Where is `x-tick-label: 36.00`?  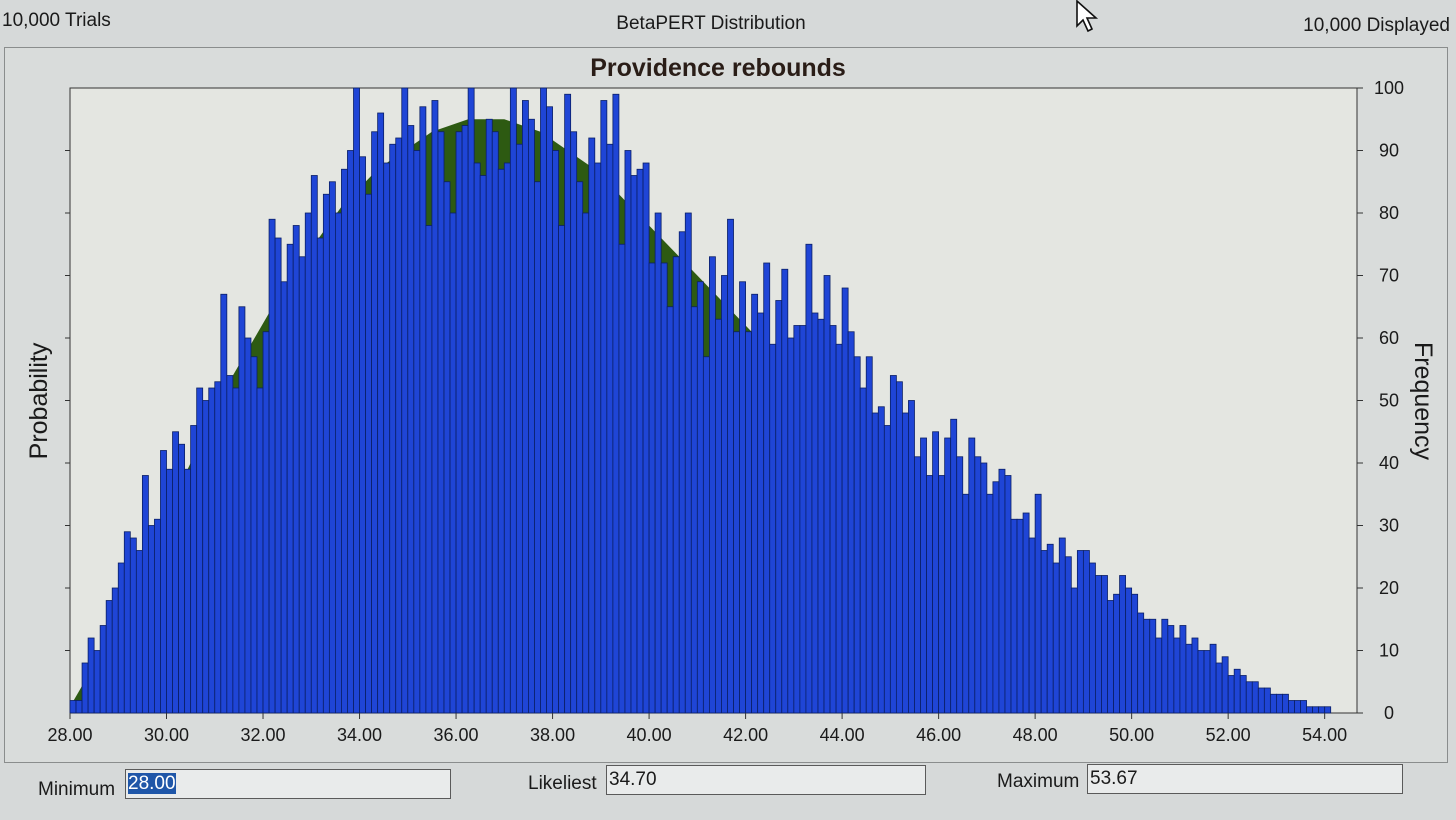
x-tick-label: 36.00 is located at coordinates (456, 735).